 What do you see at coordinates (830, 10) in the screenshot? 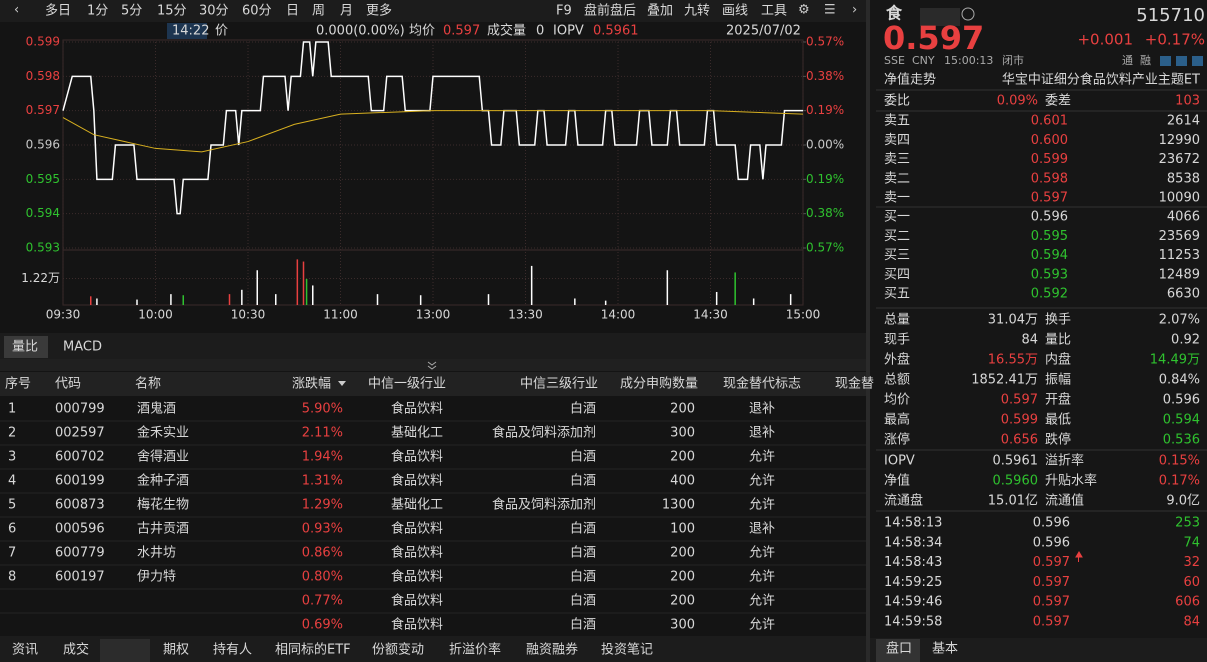
I see `menu-icon: ☰` at bounding box center [830, 10].